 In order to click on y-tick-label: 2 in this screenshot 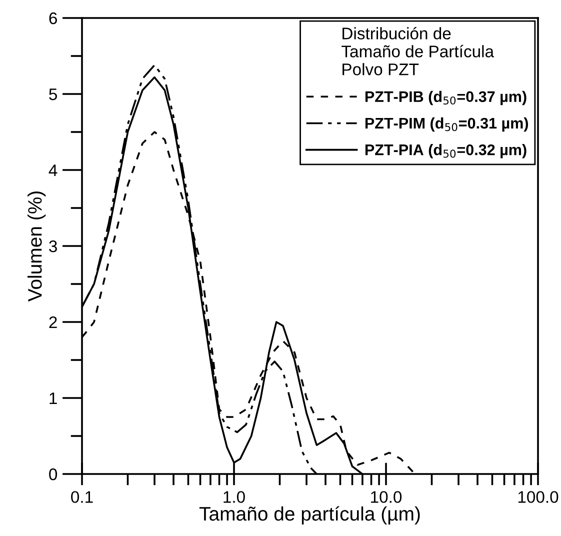, I will do `click(53, 322)`.